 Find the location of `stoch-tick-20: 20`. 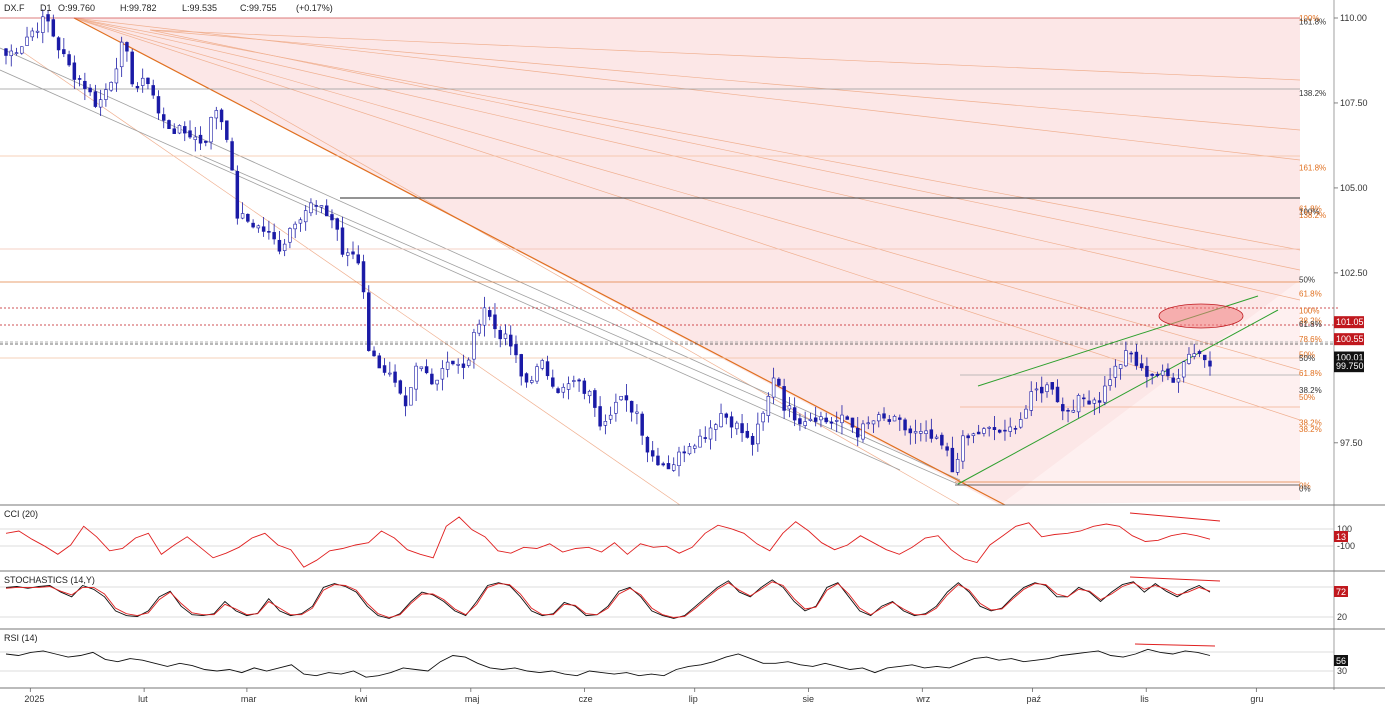

stoch-tick-20: 20 is located at coordinates (1342, 617).